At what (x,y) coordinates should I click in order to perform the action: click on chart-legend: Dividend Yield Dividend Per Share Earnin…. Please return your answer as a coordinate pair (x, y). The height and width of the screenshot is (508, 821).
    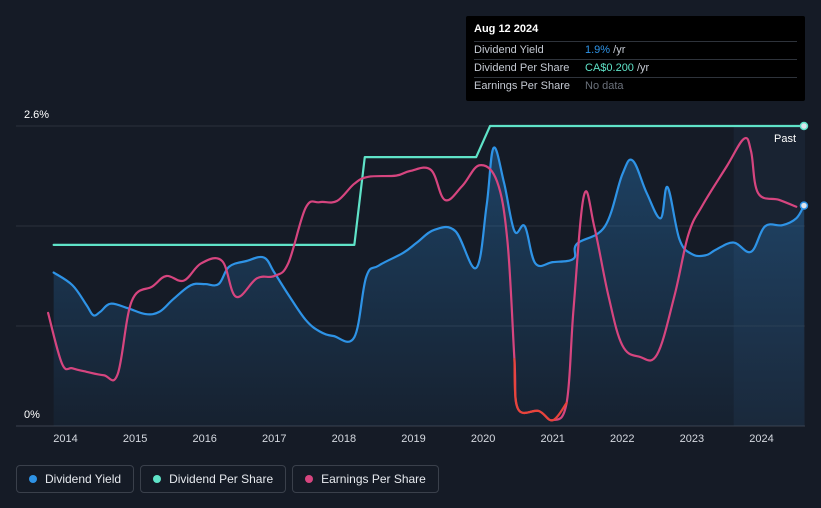
    Looking at the image, I should click on (227, 479).